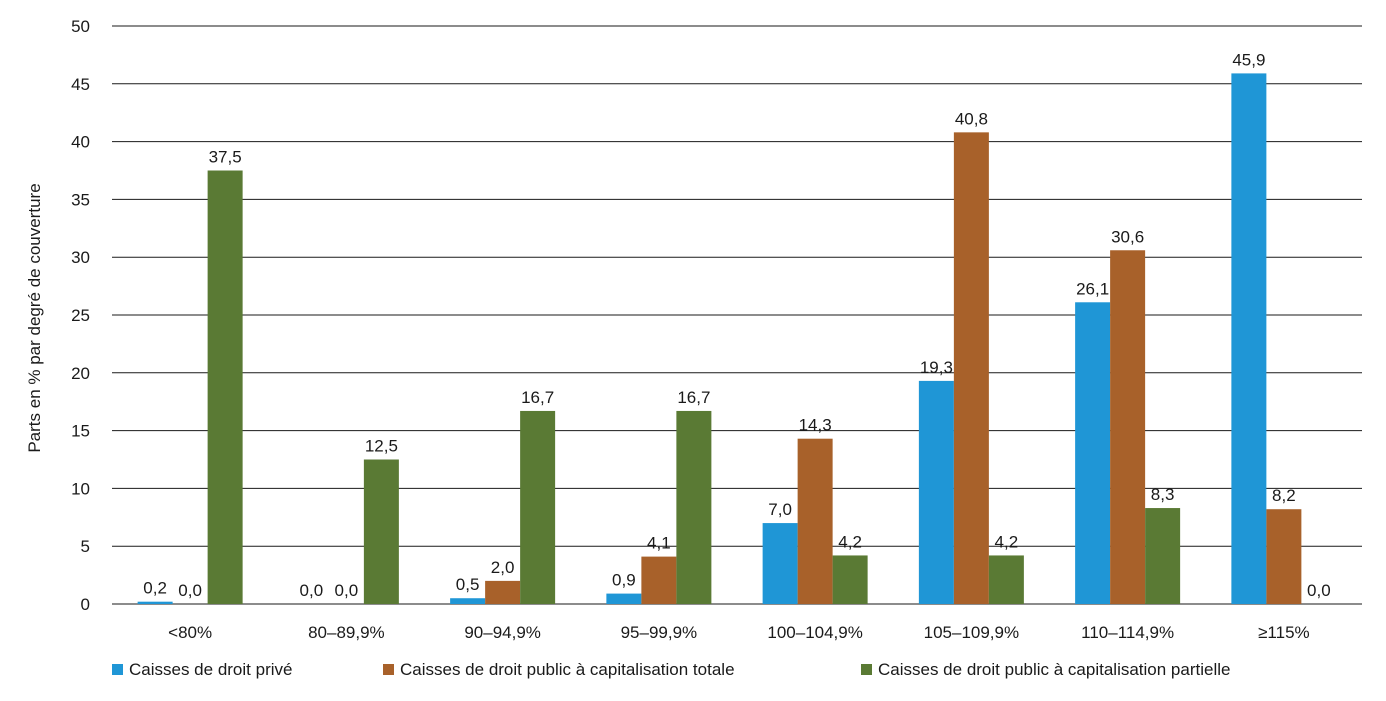  What do you see at coordinates (659, 543) in the screenshot?
I see `data-label-series2-4: 4,1` at bounding box center [659, 543].